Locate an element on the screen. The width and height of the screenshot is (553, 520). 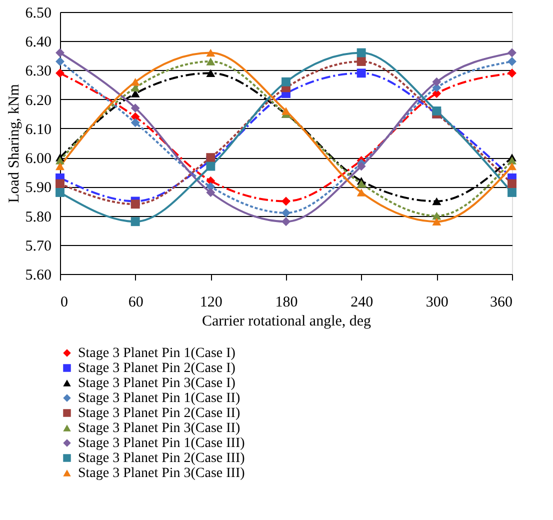
x-tick-label: 120 is located at coordinates (211, 302).